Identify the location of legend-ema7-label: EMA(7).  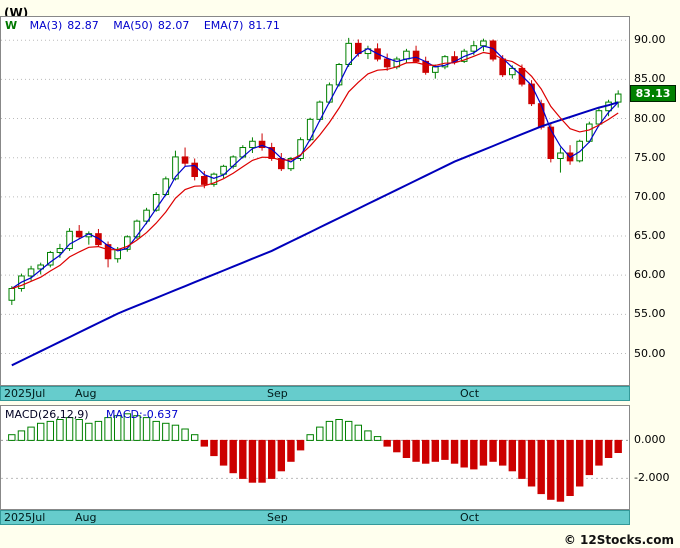
(223, 25).